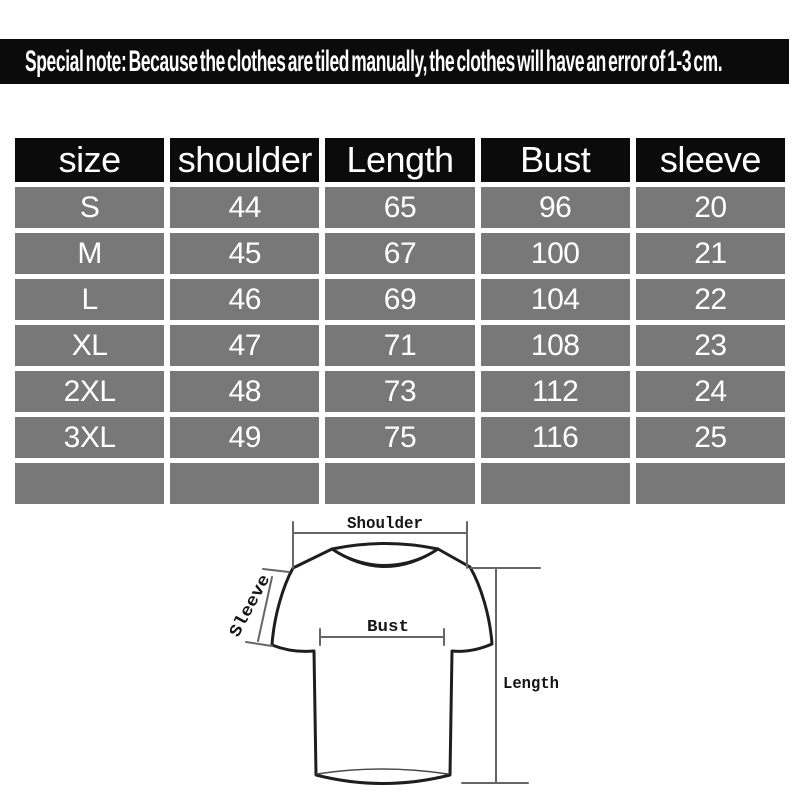 The width and height of the screenshot is (800, 800). I want to click on size-cell: XL, so click(90, 345).